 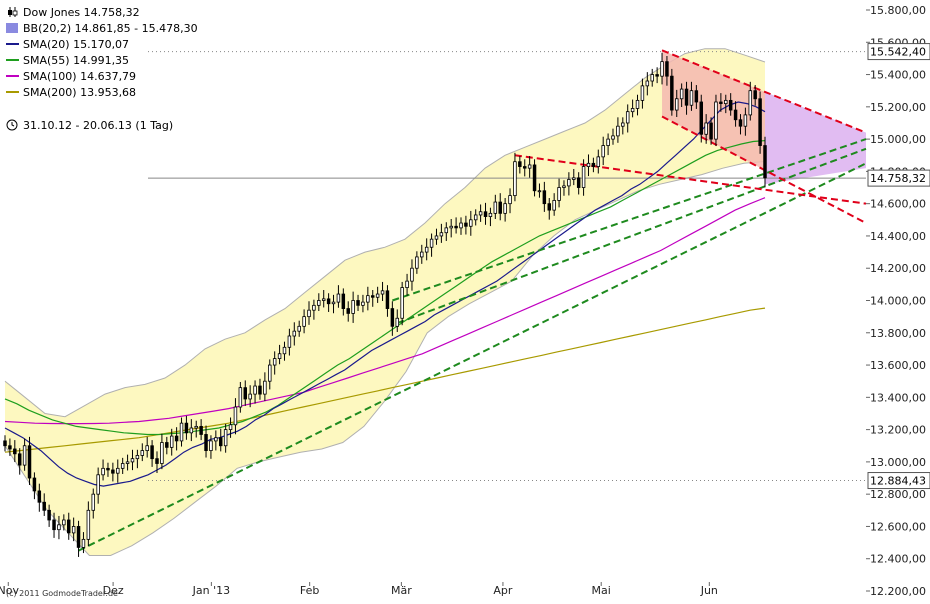 I want to click on legend-label: SMA(200) 13.953,68, so click(x=79, y=92).